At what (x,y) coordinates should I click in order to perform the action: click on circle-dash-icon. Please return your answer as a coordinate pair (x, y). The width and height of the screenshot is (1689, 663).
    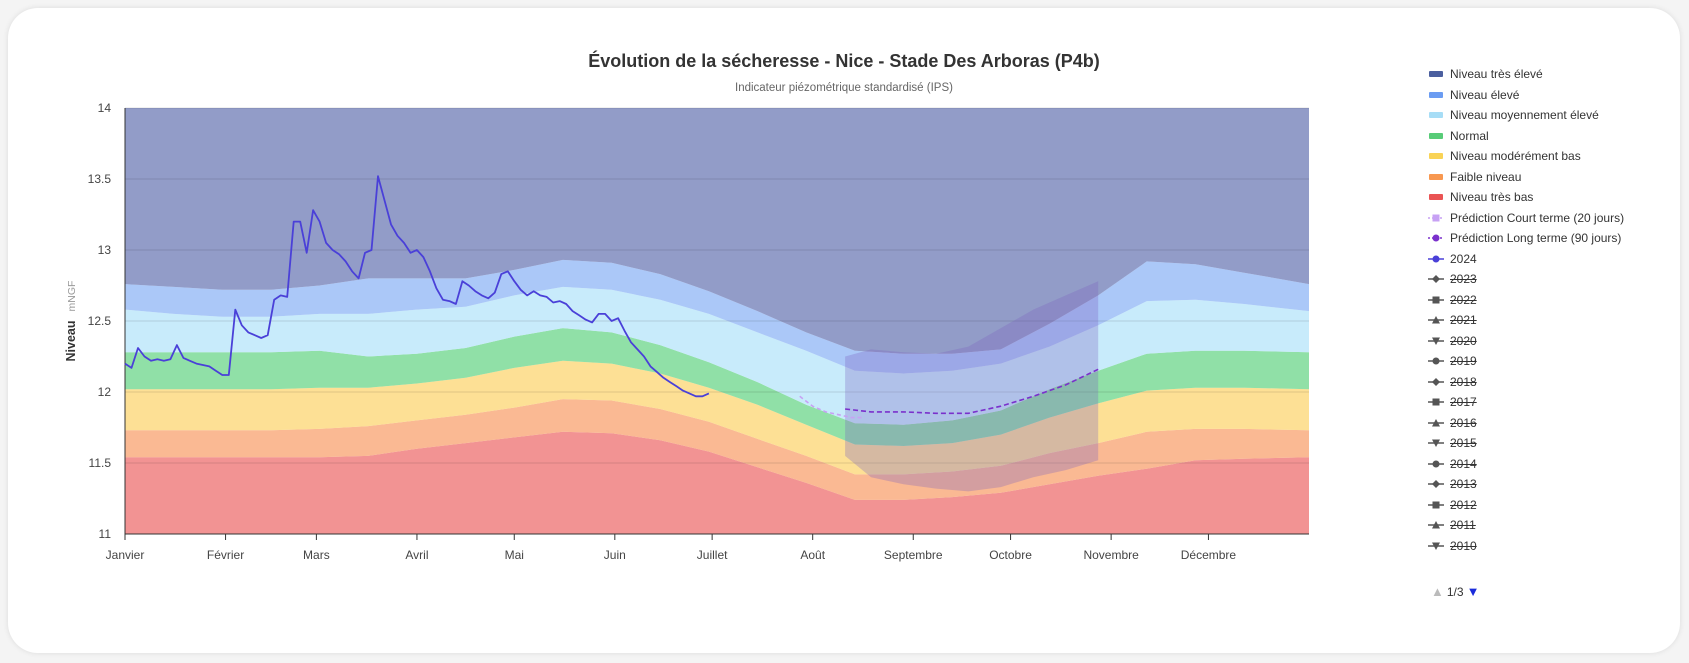
    Looking at the image, I should click on (1436, 238).